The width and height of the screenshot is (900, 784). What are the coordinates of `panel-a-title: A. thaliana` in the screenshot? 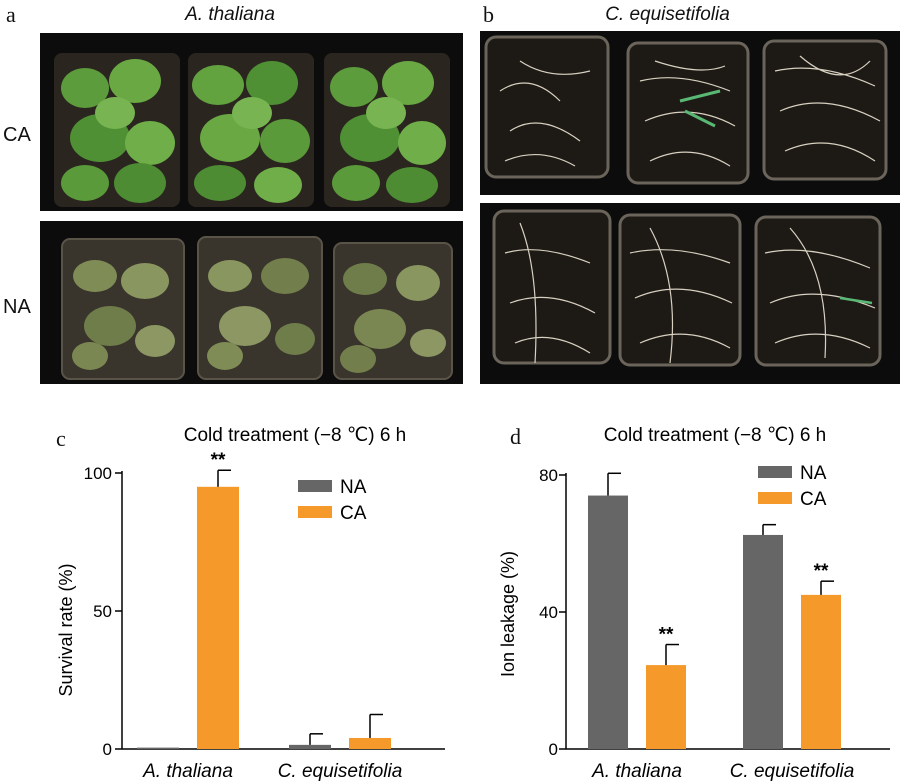 It's located at (230, 14).